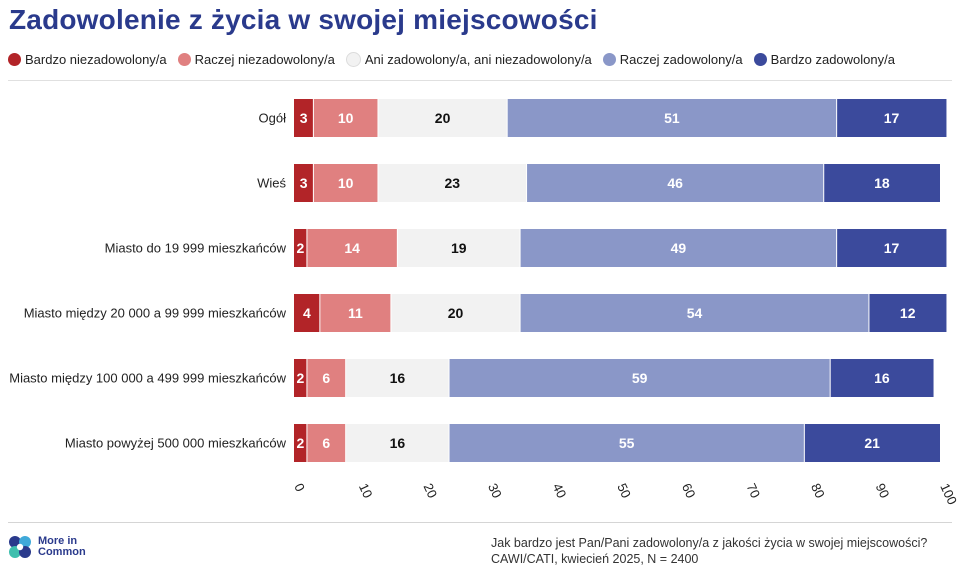 This screenshot has width=960, height=576. What do you see at coordinates (264, 59) in the screenshot?
I see `legend-label: Raczej niezadowolony/a` at bounding box center [264, 59].